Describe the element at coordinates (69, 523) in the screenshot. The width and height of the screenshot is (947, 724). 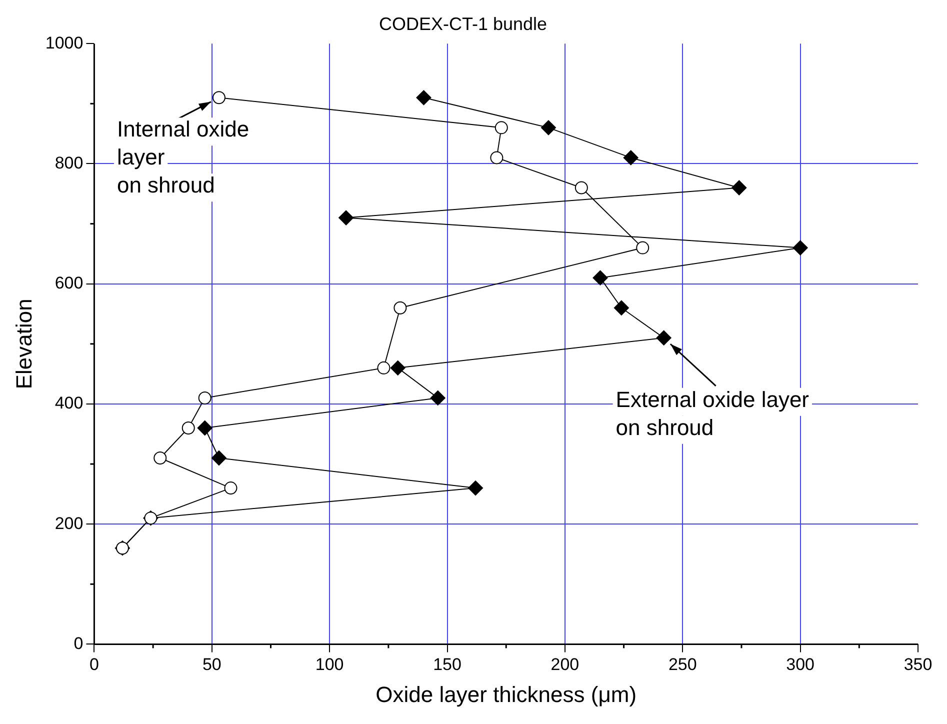
I see `y-tick-label: 200` at that location.